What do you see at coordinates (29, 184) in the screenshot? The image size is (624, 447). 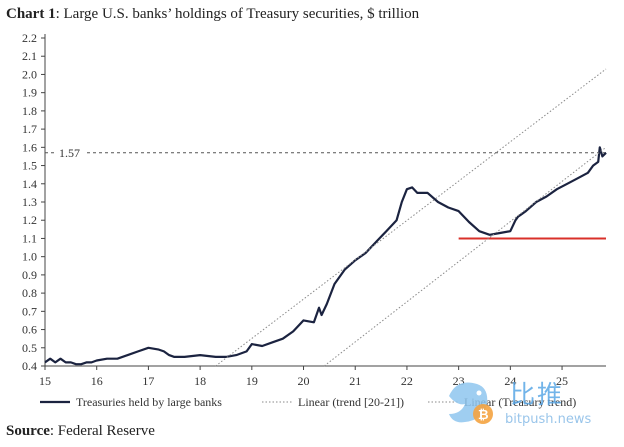 I see `y-tick-label: 1.4` at bounding box center [29, 184].